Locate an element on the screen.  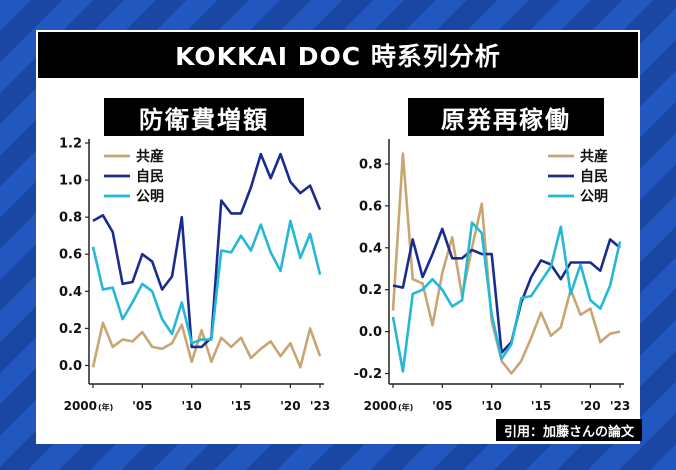
chart1-ytick-label: 0.8 is located at coordinates (70, 218).